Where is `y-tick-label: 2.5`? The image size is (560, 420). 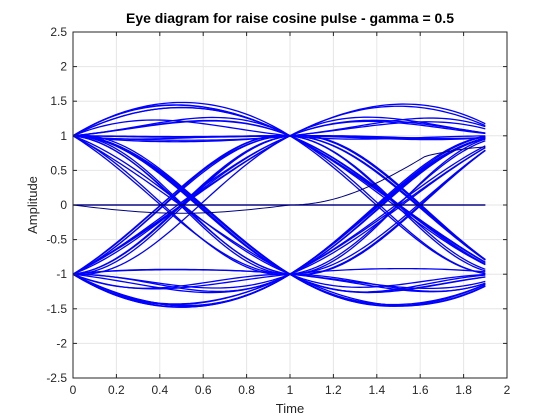
y-tick-label: 2.5 is located at coordinates (58, 32).